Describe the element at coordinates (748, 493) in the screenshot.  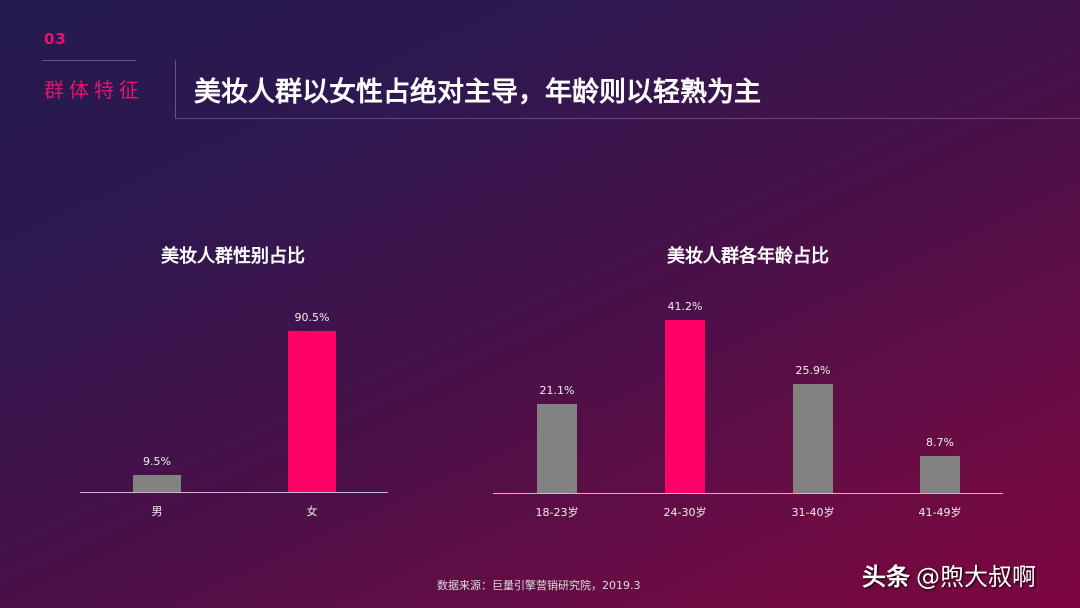
I see `age-chart-axis` at that location.